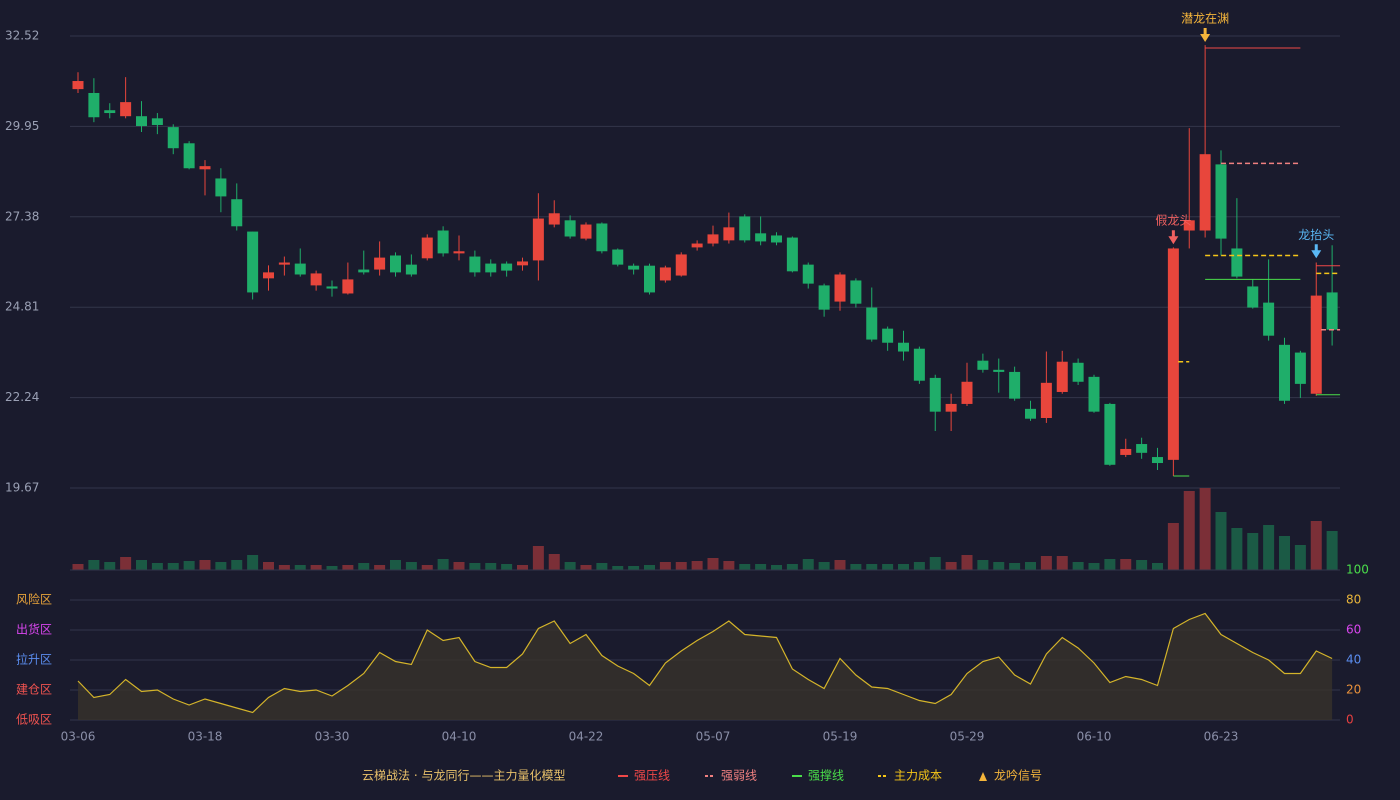  I want to click on indicator-line, so click(705, 663).